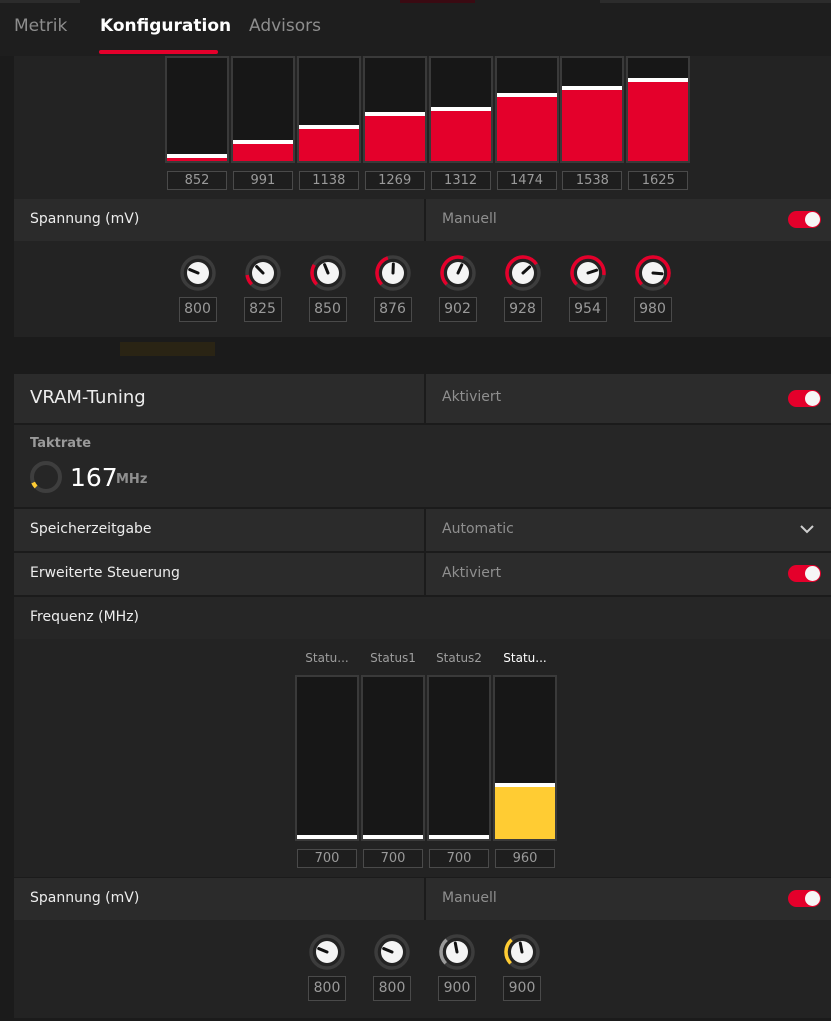 Image resolution: width=831 pixels, height=1021 pixels. What do you see at coordinates (525, 858) in the screenshot?
I see `vram-frequency-value-box: 960` at bounding box center [525, 858].